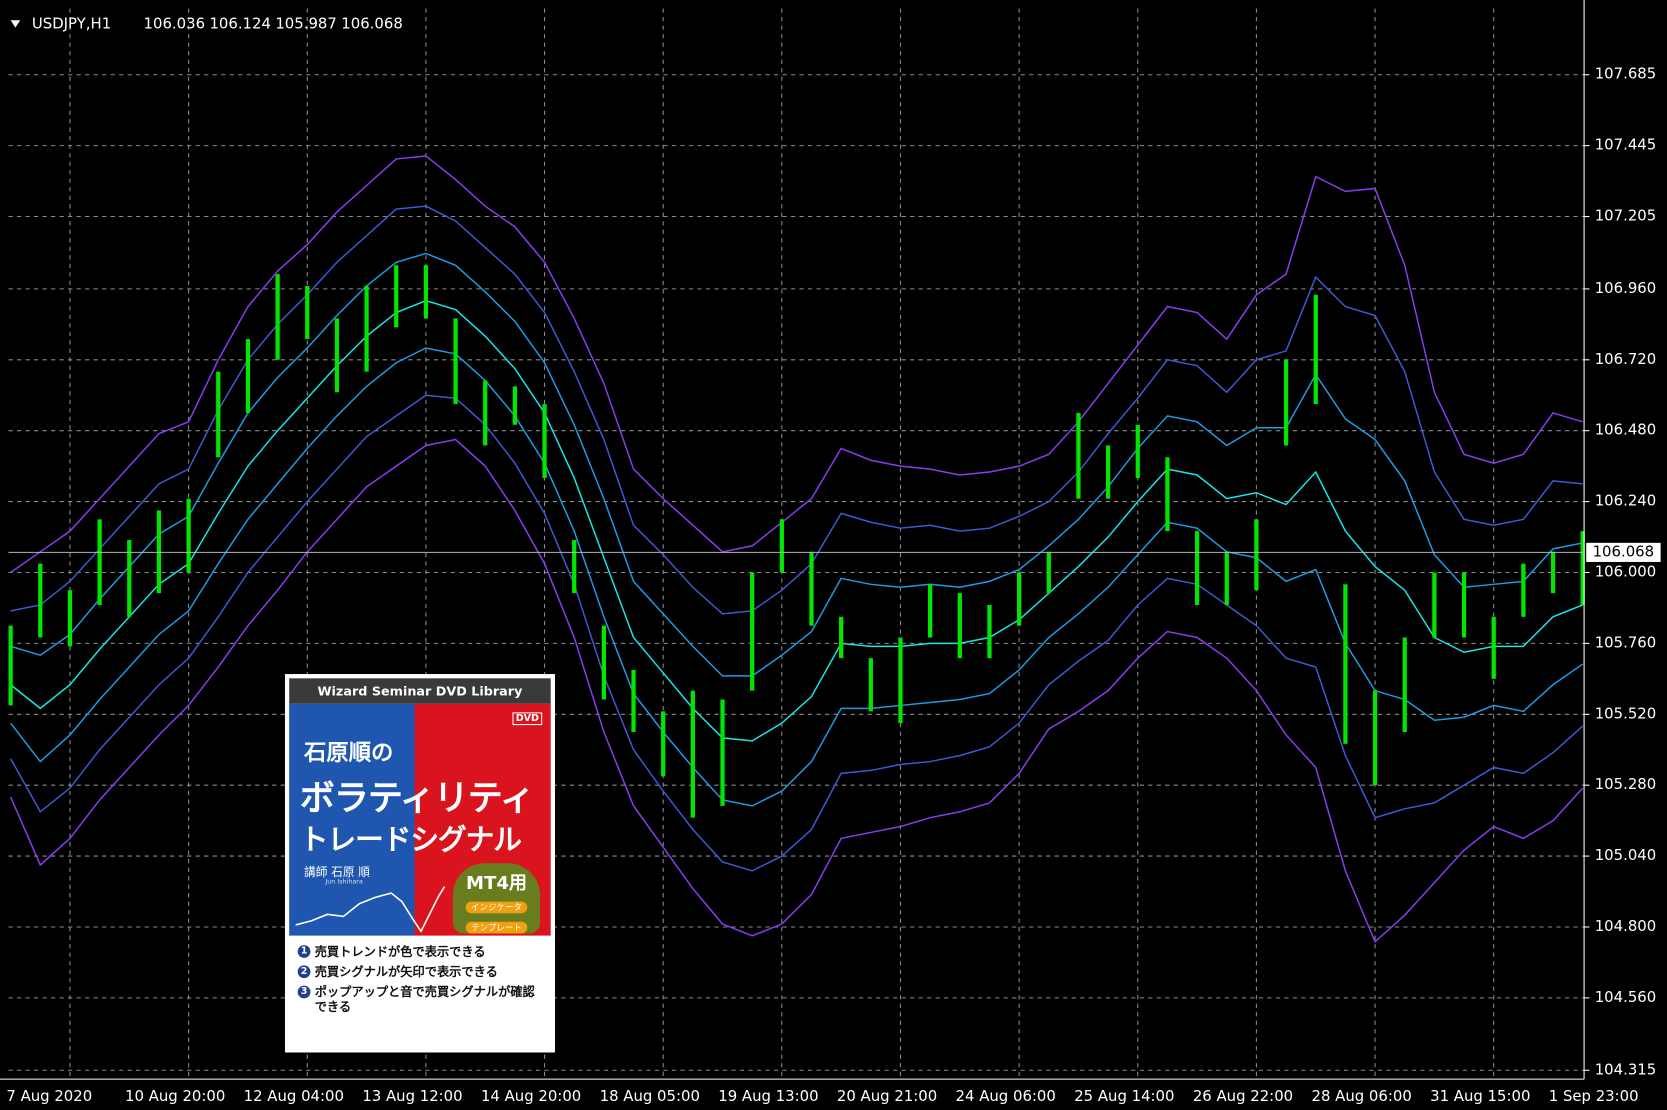 This screenshot has height=1110, width=1667. Describe the element at coordinates (768, 1096) in the screenshot. I see `x-tick-label: 19 Aug 13:00` at that location.